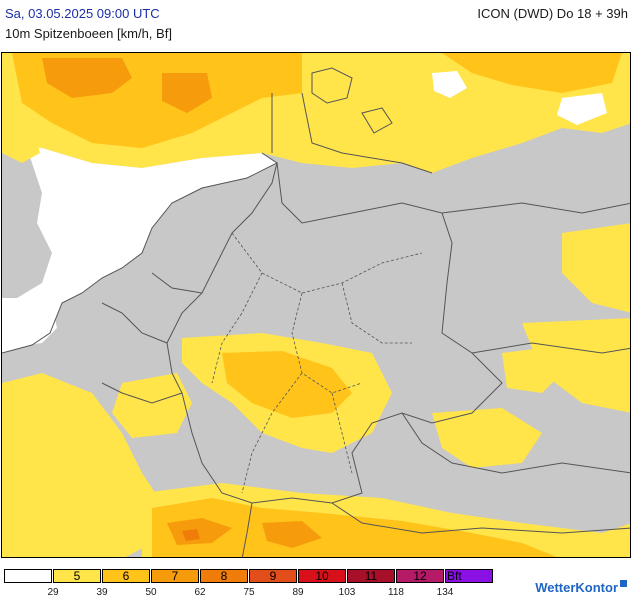 The height and width of the screenshot is (600, 633). I want to click on legend-kmh-62: 62, so click(200, 592).